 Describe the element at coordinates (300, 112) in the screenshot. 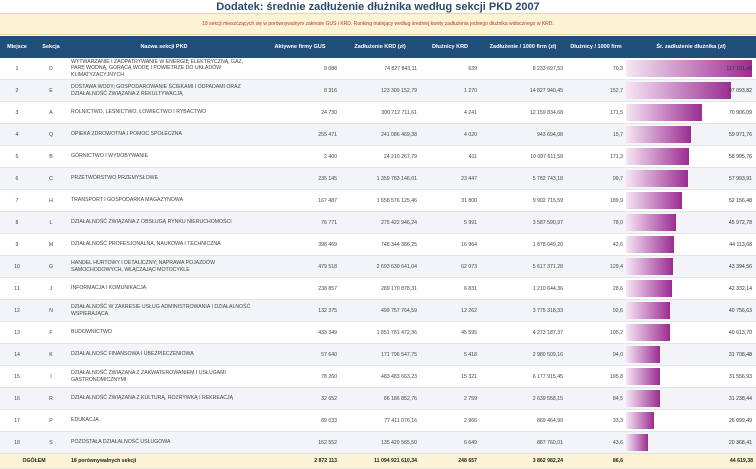

I see `firms-cell: 24 730` at that location.